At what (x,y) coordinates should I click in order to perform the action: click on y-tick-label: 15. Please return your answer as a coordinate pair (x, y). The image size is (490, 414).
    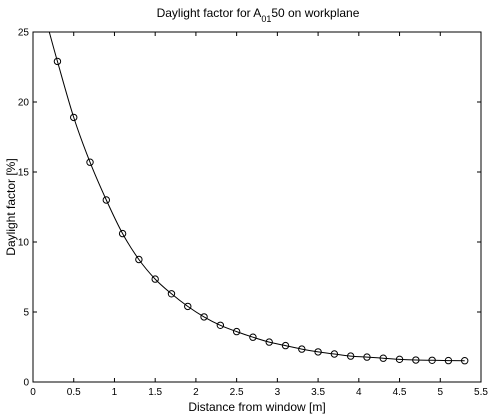
    Looking at the image, I should click on (24, 173).